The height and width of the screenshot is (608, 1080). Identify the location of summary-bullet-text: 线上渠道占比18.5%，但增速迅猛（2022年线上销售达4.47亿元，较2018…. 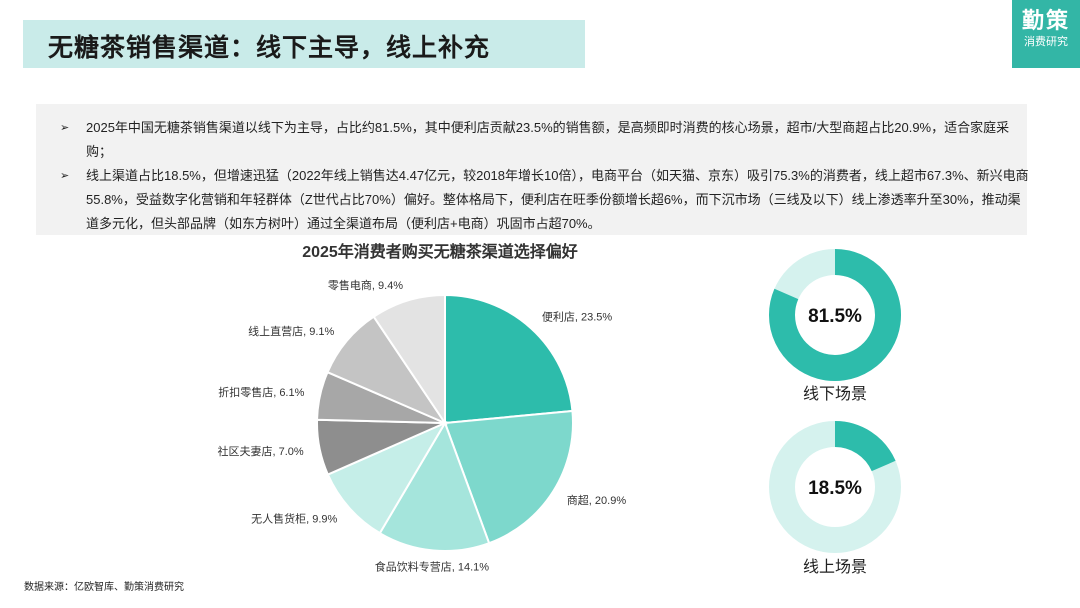
(557, 199).